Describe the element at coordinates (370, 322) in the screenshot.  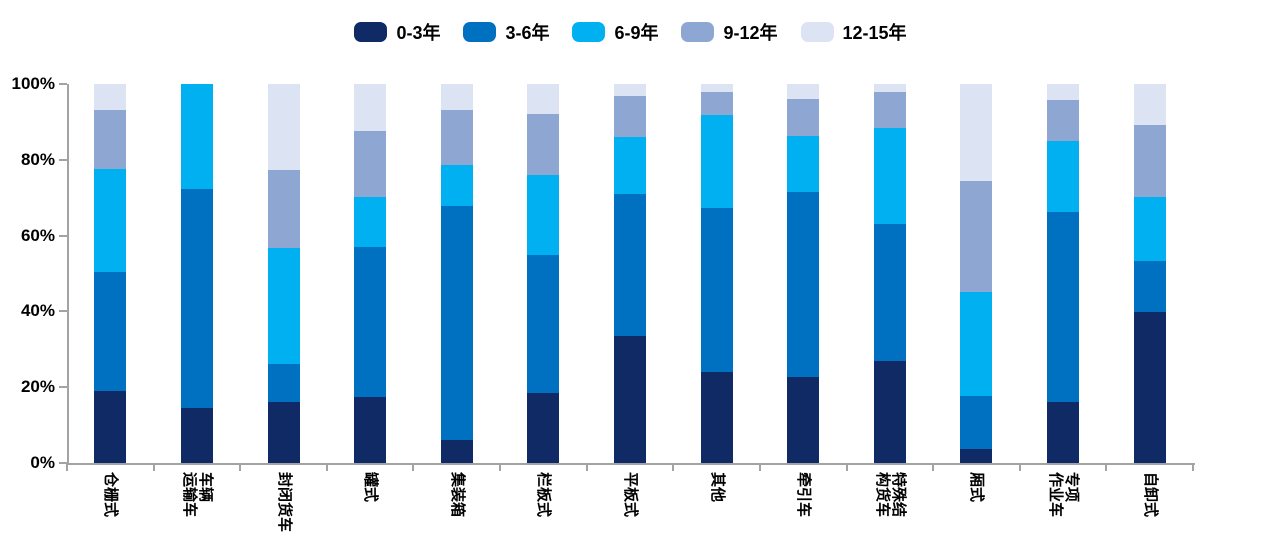
I see `bar-segment-罐式-3-6年` at that location.